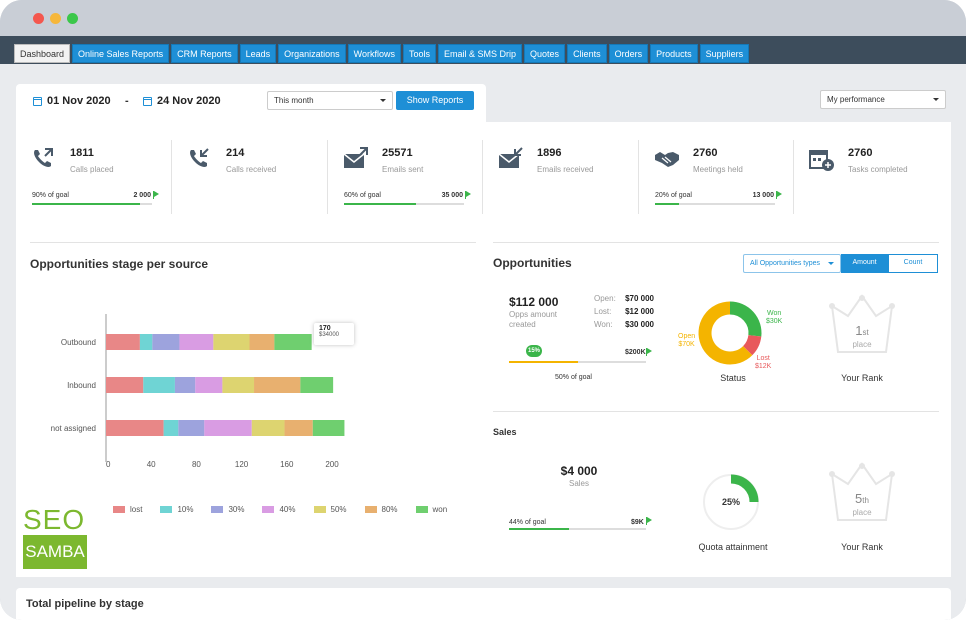 This screenshot has width=966, height=620. Describe the element at coordinates (279, 509) in the screenshot. I see `legend-item: 40%` at that location.